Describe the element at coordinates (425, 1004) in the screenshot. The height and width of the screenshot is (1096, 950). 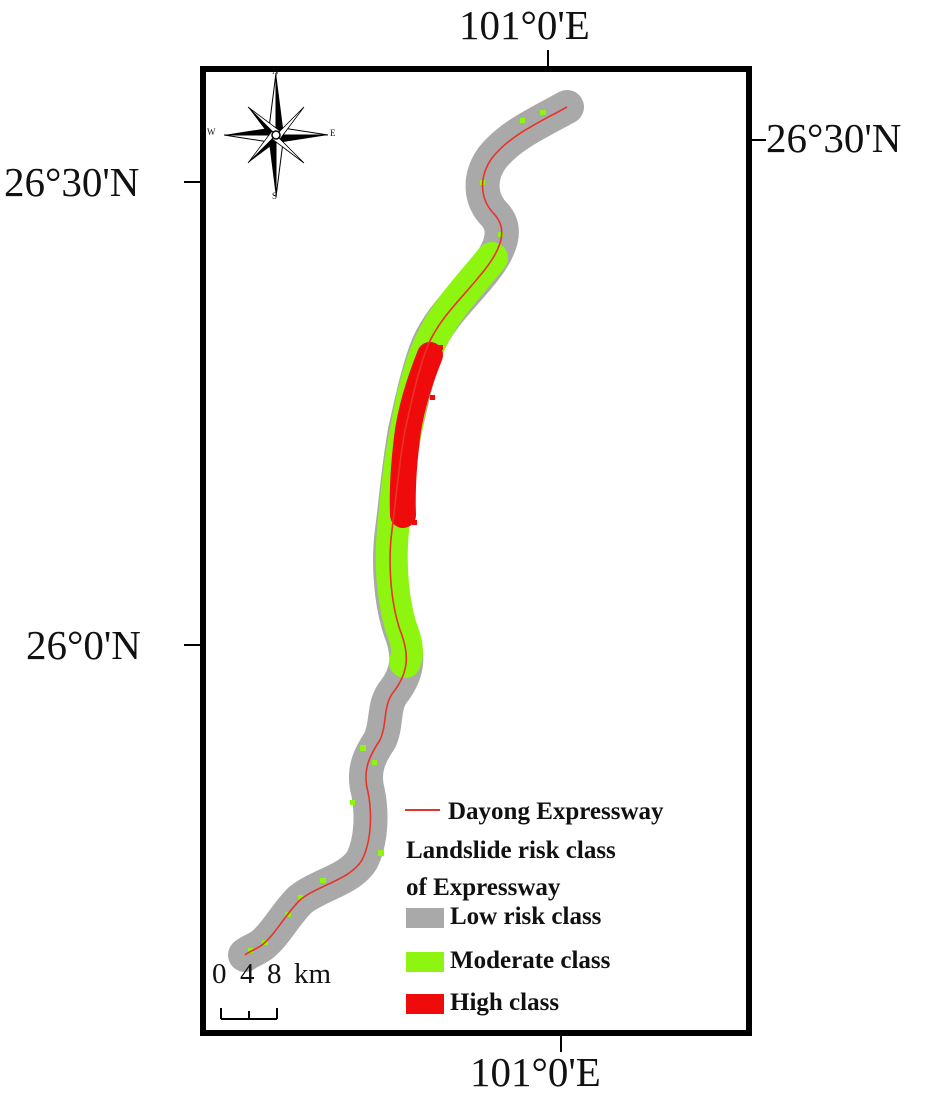
I see `legend-swatch-high` at that location.